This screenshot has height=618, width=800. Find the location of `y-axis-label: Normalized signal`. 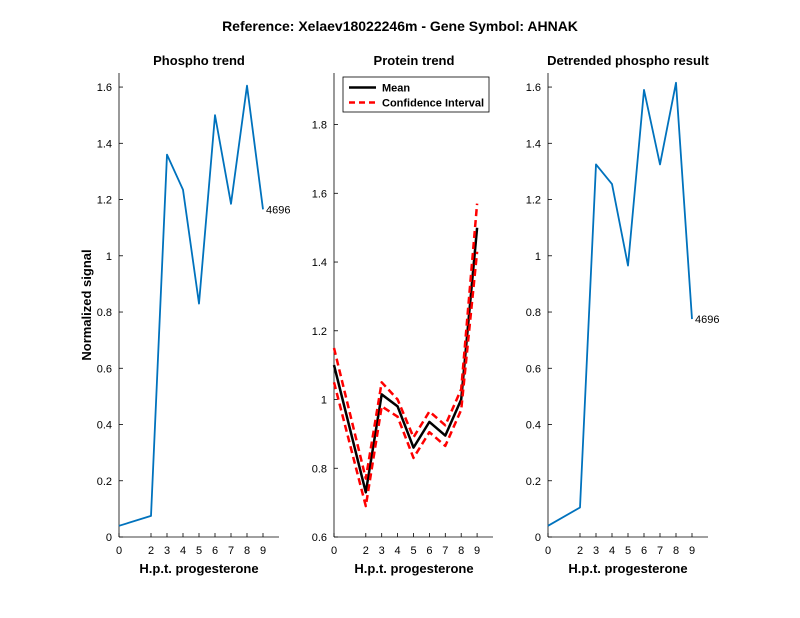

y-axis-label: Normalized signal is located at coordinates (86, 304).